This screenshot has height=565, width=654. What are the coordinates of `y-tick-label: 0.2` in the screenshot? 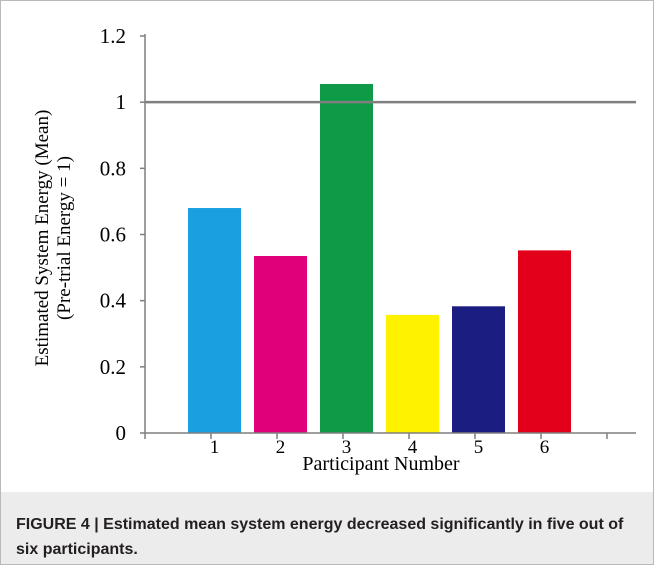 It's located at (113, 367).